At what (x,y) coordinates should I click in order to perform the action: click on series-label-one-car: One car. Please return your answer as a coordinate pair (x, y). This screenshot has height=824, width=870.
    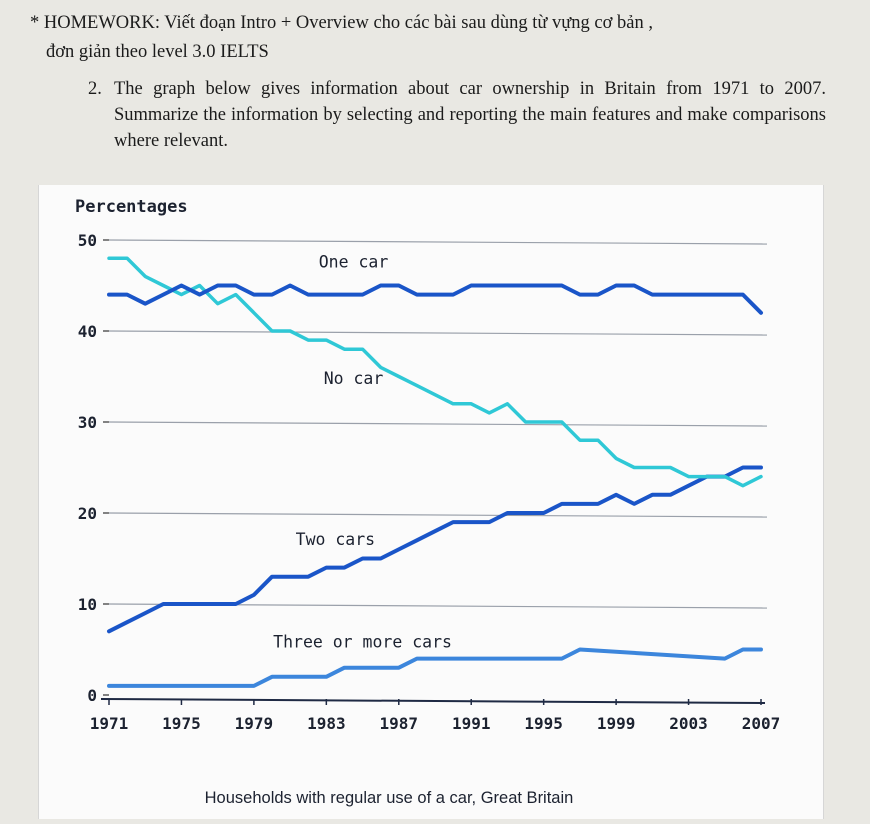
    Looking at the image, I should click on (354, 261).